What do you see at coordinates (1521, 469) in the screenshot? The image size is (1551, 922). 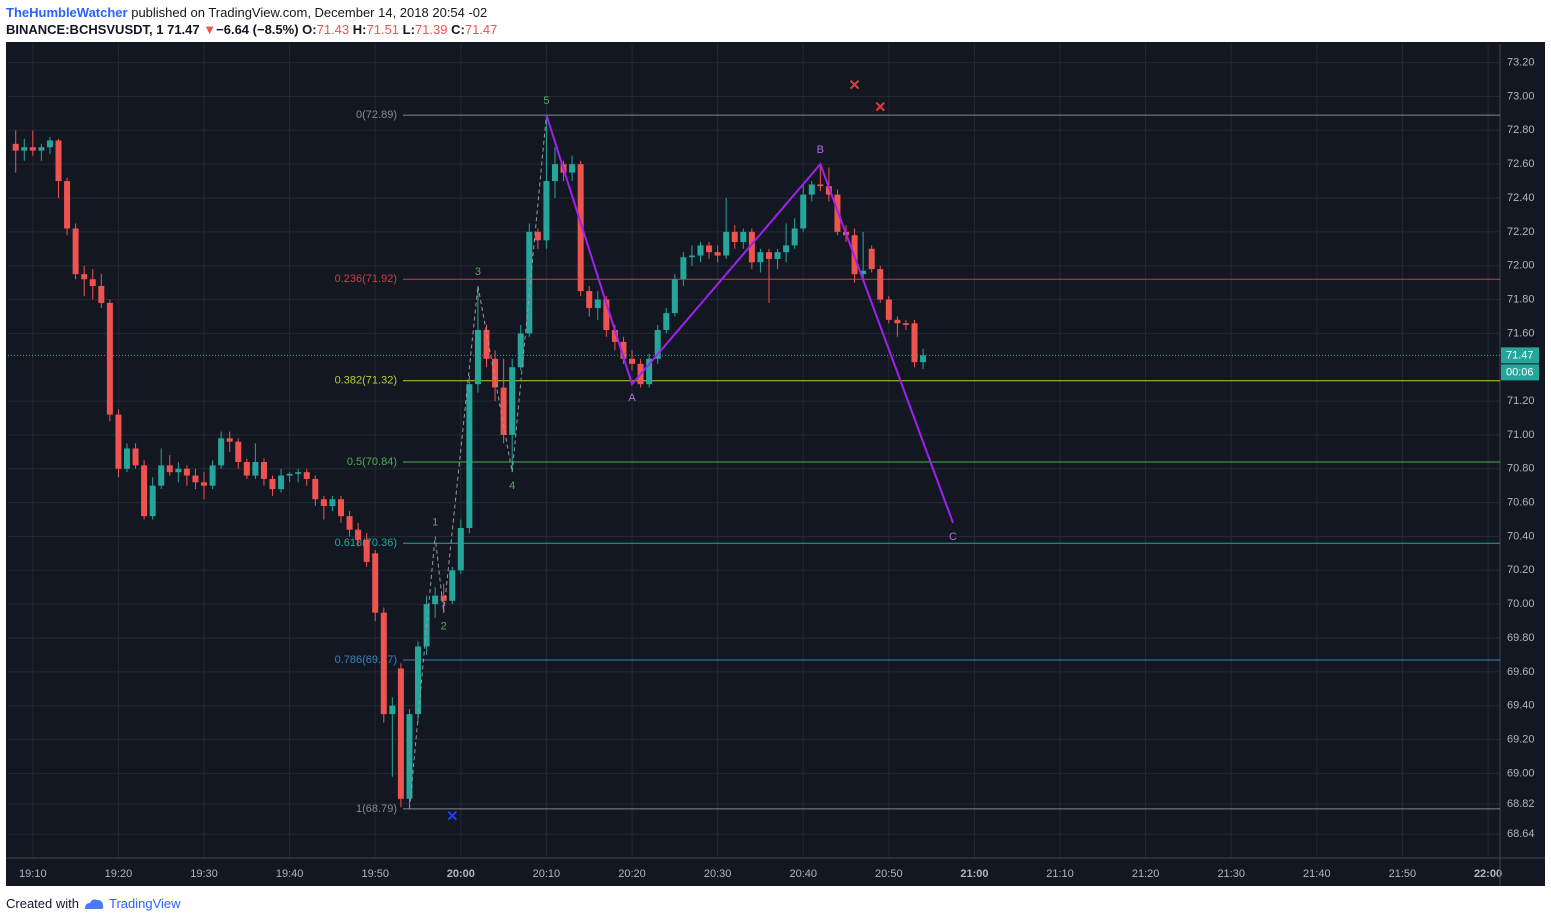 I see `y-tick-label: 70.80` at bounding box center [1521, 469].